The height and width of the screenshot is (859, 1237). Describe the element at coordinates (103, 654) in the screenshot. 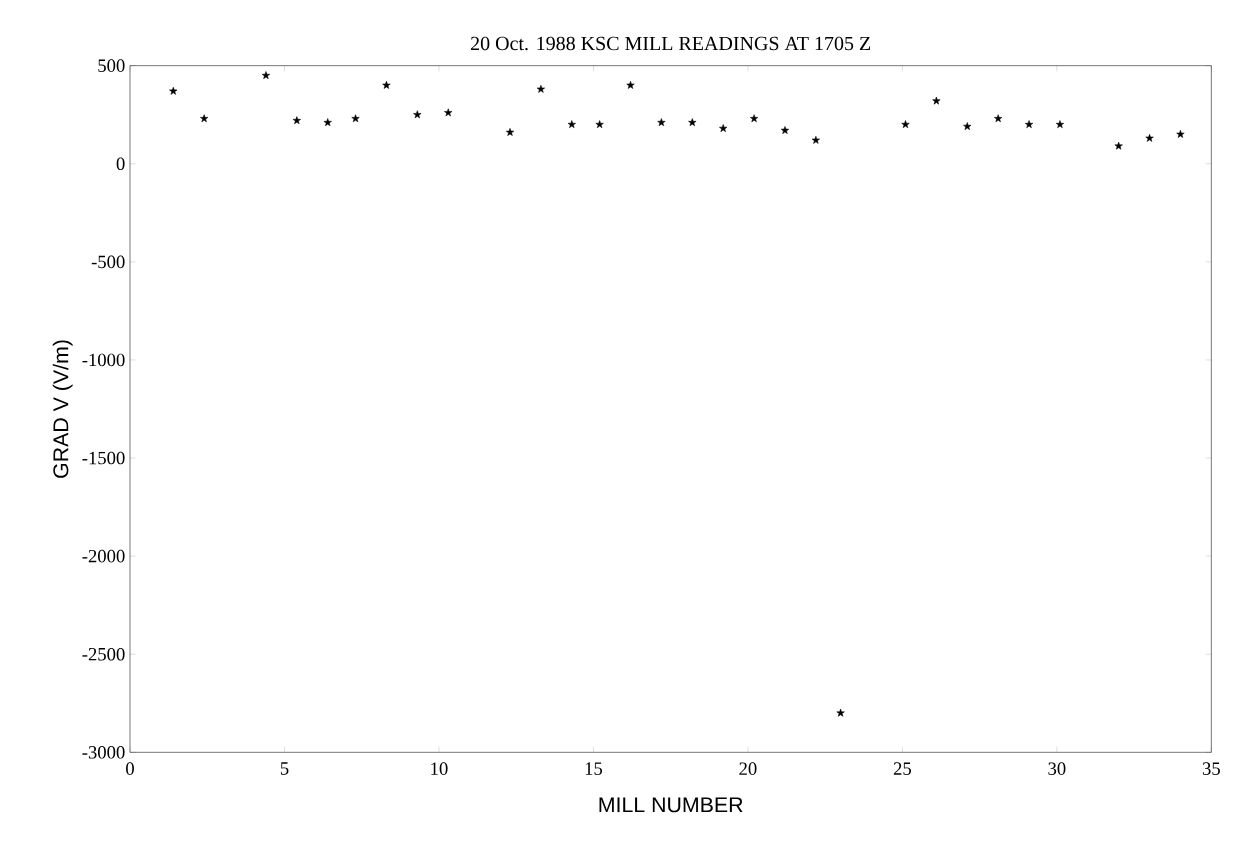

I see `y-tick-label: -2500` at that location.